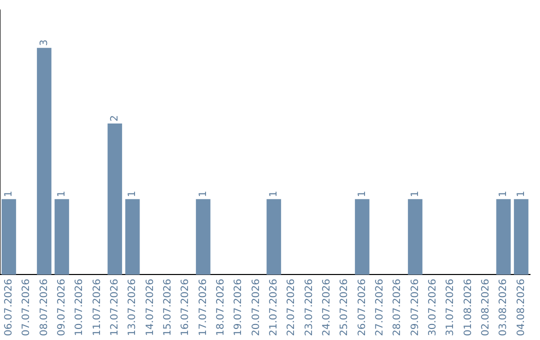 Image resolution: width=540 pixels, height=340 pixels. Describe the element at coordinates (220, 307) in the screenshot. I see `x-tick-label: 18.07.2026` at that location.